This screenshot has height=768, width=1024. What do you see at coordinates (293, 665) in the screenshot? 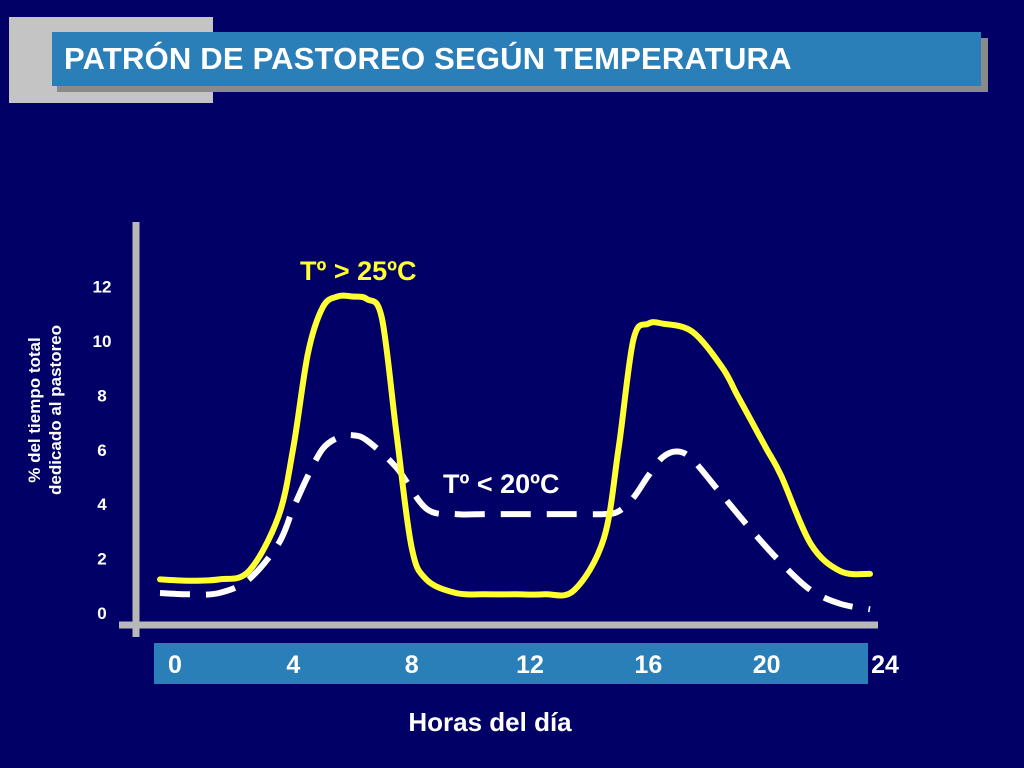
I see `x-tick-label: 4` at bounding box center [293, 665].